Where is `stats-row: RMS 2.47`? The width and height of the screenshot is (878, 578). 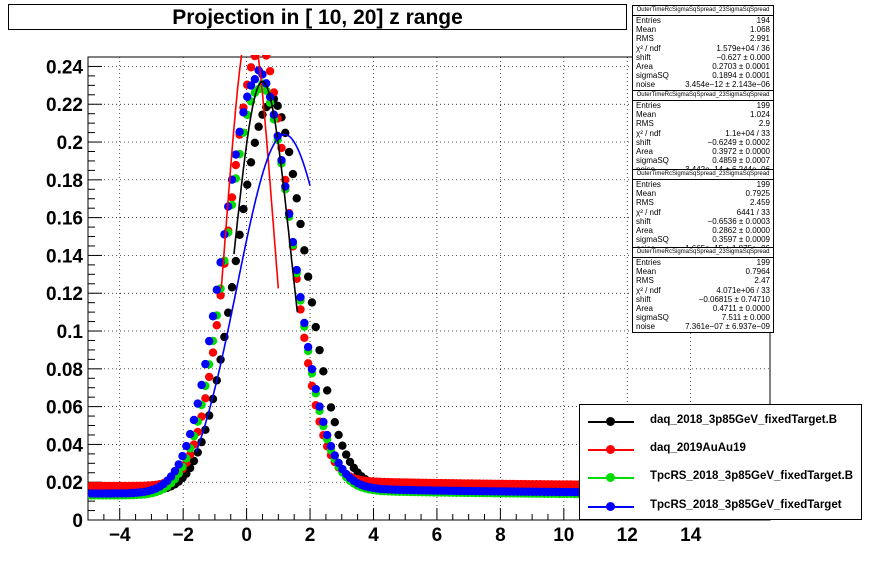 stats-row: RMS 2.47 is located at coordinates (703, 280).